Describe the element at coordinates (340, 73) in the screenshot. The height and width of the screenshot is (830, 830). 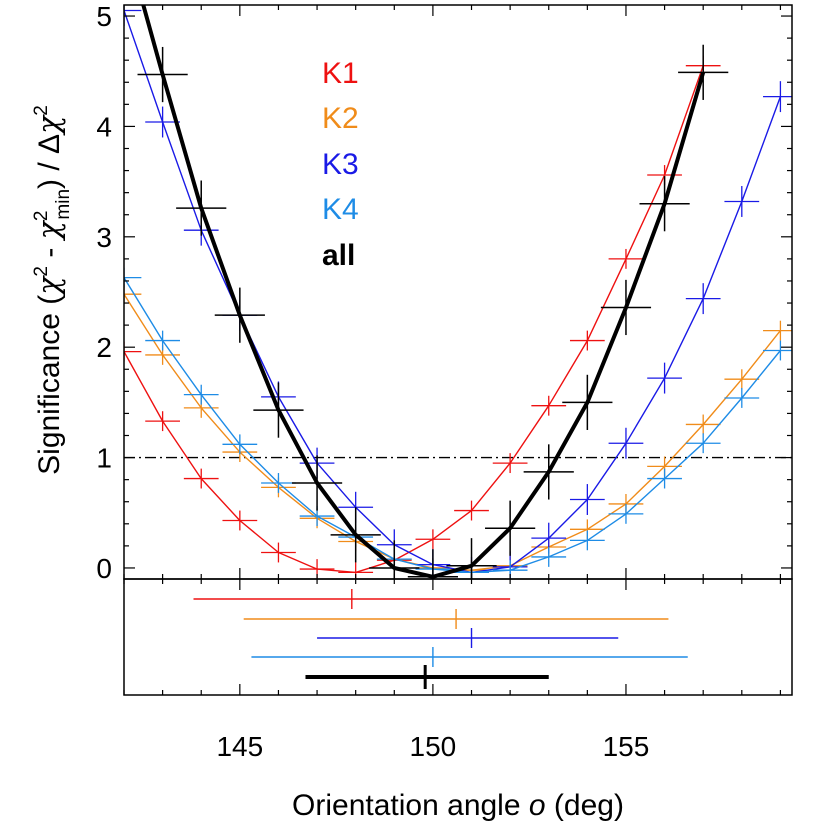
I see `legend-entry-k1: K1` at that location.